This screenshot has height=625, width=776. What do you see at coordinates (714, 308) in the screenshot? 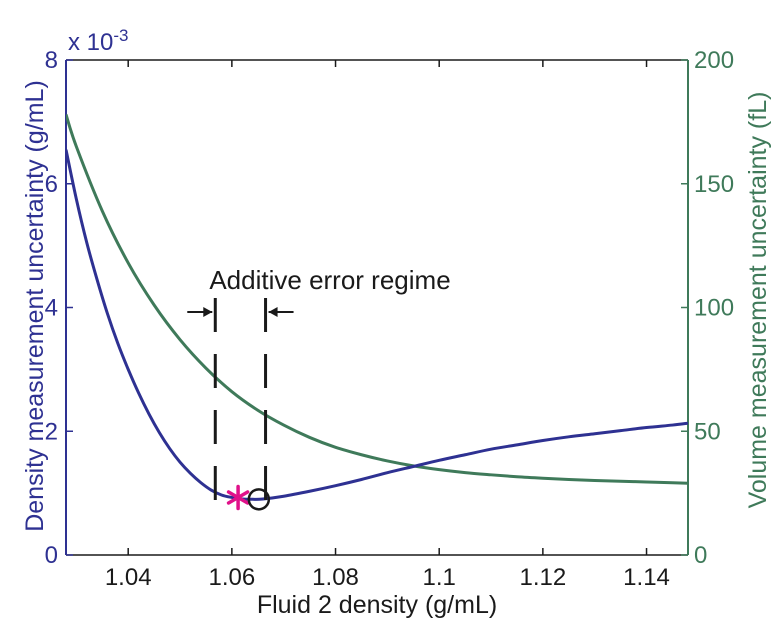
I see `right-y-tick-label: 100` at bounding box center [714, 308].